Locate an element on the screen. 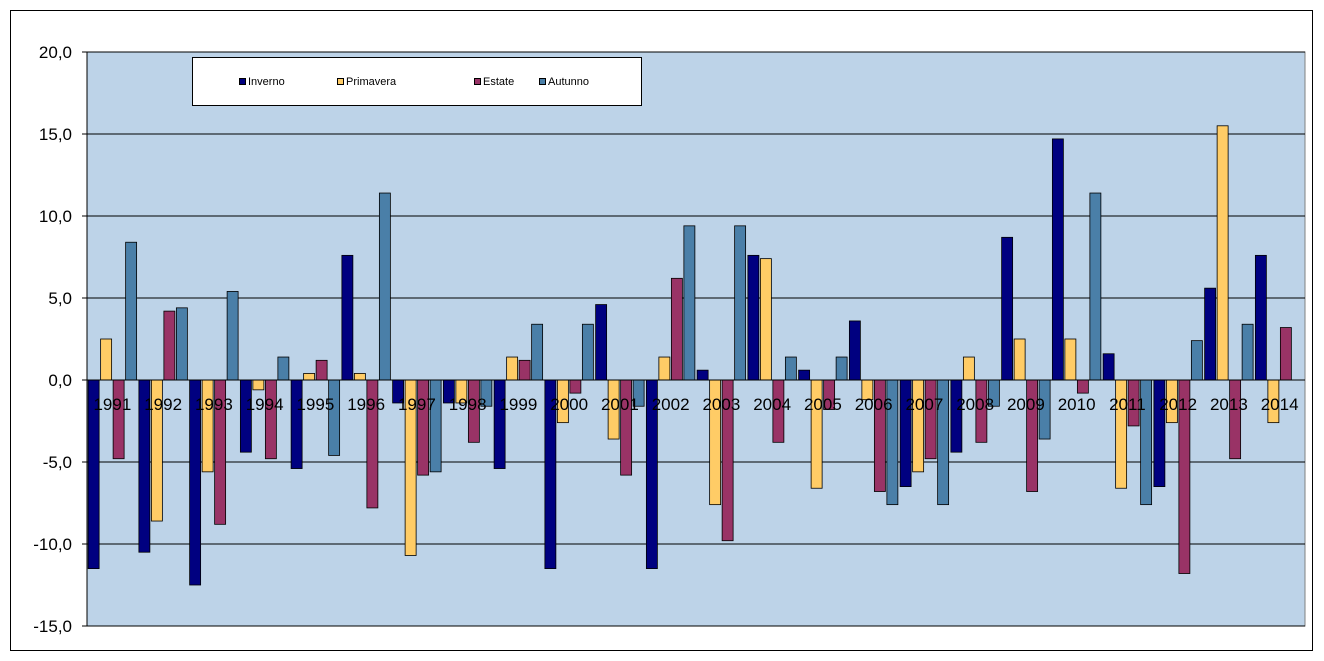 This screenshot has height=661, width=1324. bar-estate-2013 is located at coordinates (1235, 419).